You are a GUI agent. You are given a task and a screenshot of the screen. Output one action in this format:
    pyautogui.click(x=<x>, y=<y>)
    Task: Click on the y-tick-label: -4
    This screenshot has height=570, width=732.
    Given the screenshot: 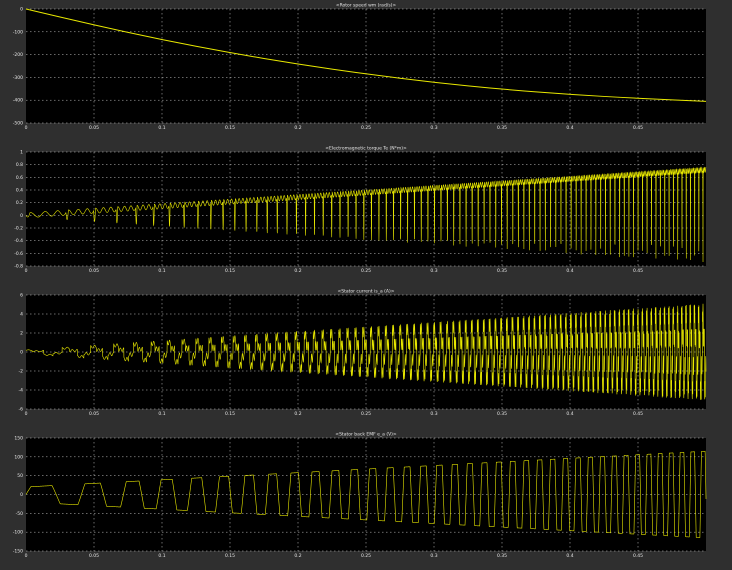 What is the action you would take?
    pyautogui.click(x=21, y=391)
    